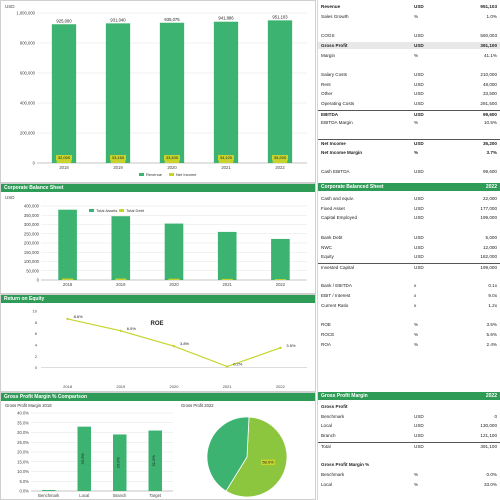  I want to click on table-row: Gross Profit USD 391,100, so click(409, 45).